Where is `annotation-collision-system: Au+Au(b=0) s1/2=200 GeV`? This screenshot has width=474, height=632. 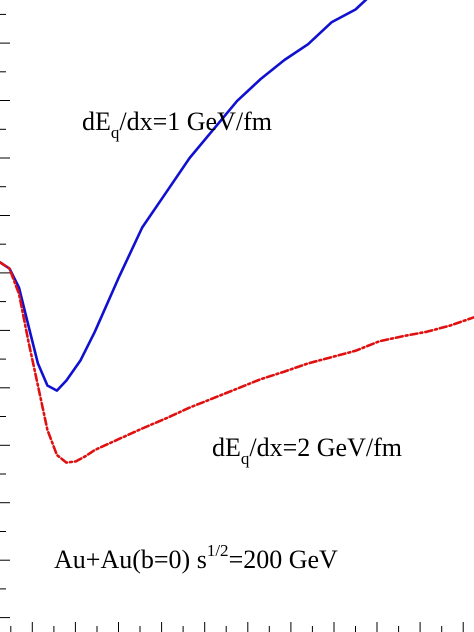
annotation-collision-system: Au+Au(b=0) s1/2=200 GeV is located at coordinates (196, 557).